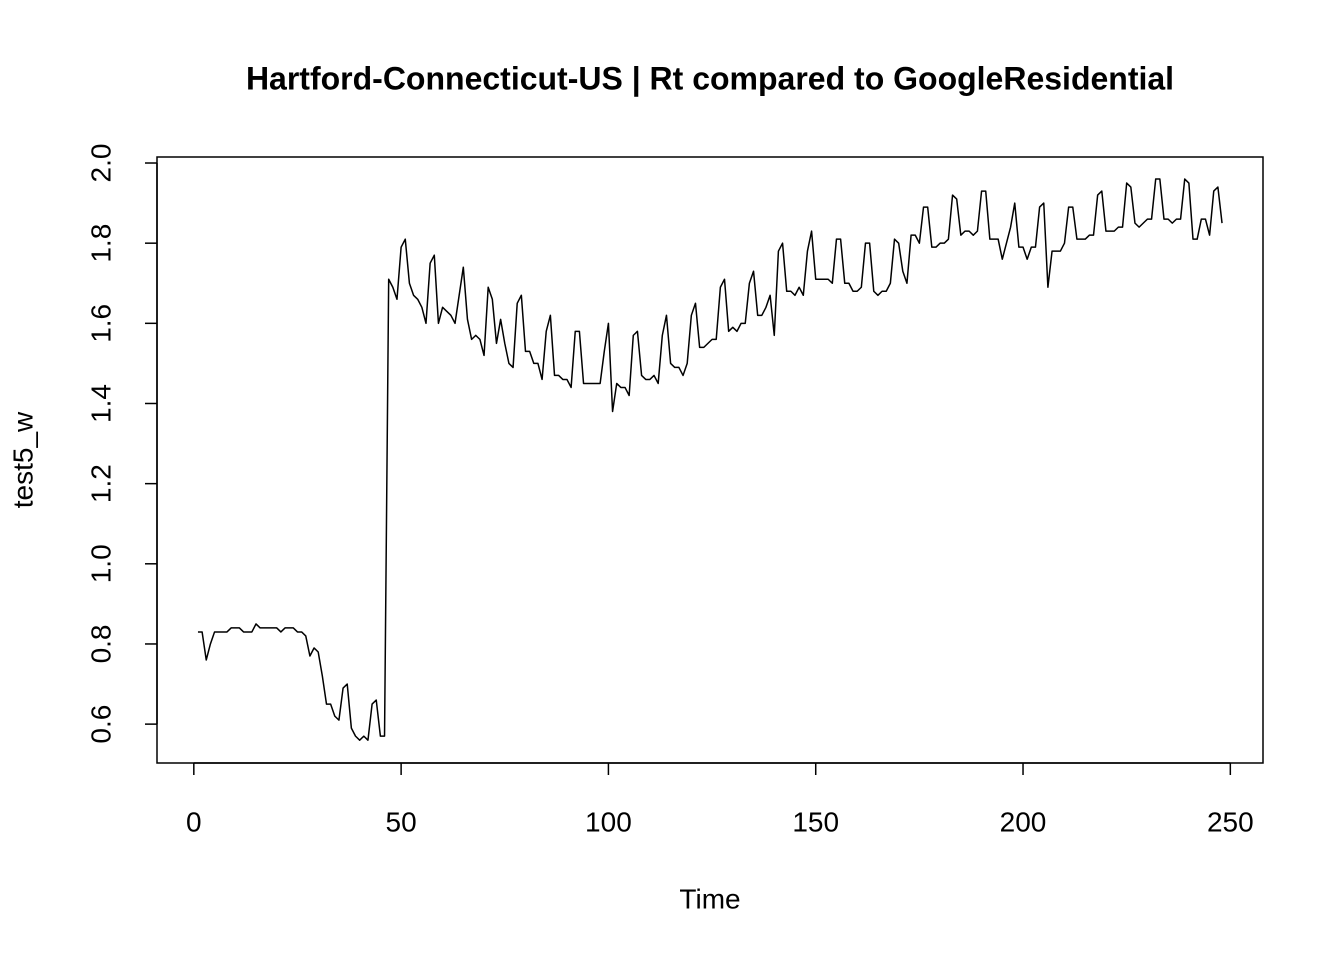  I want to click on y-tick-label: 0.8, so click(100, 643).